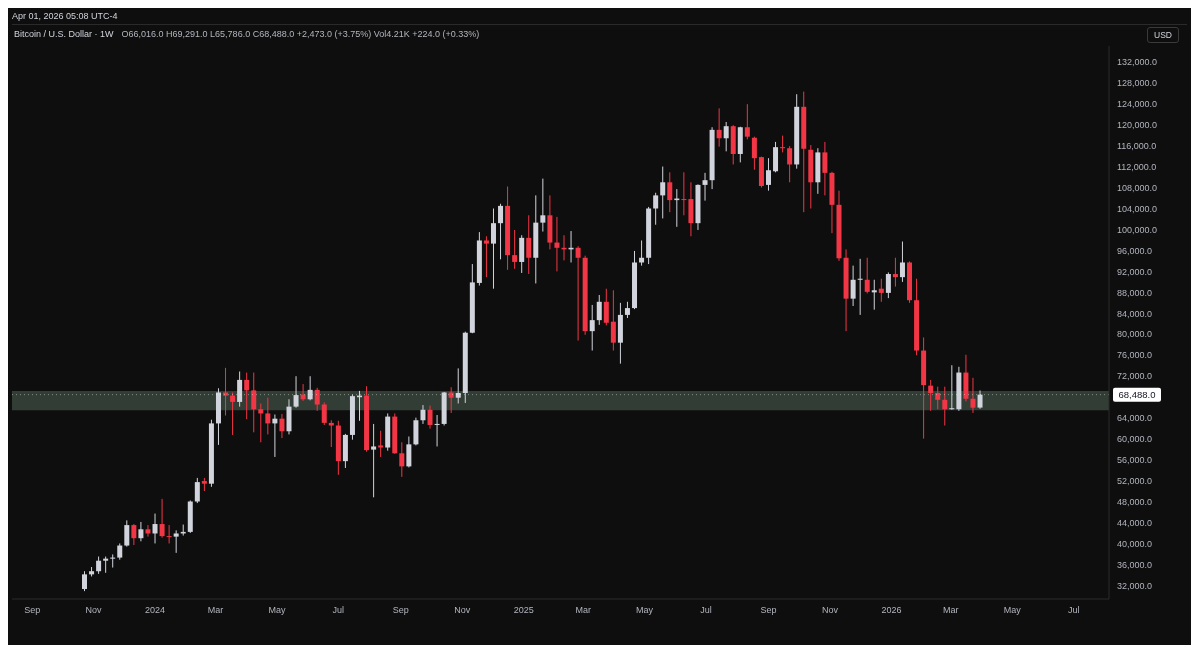  I want to click on text: USD, so click(1163, 35).